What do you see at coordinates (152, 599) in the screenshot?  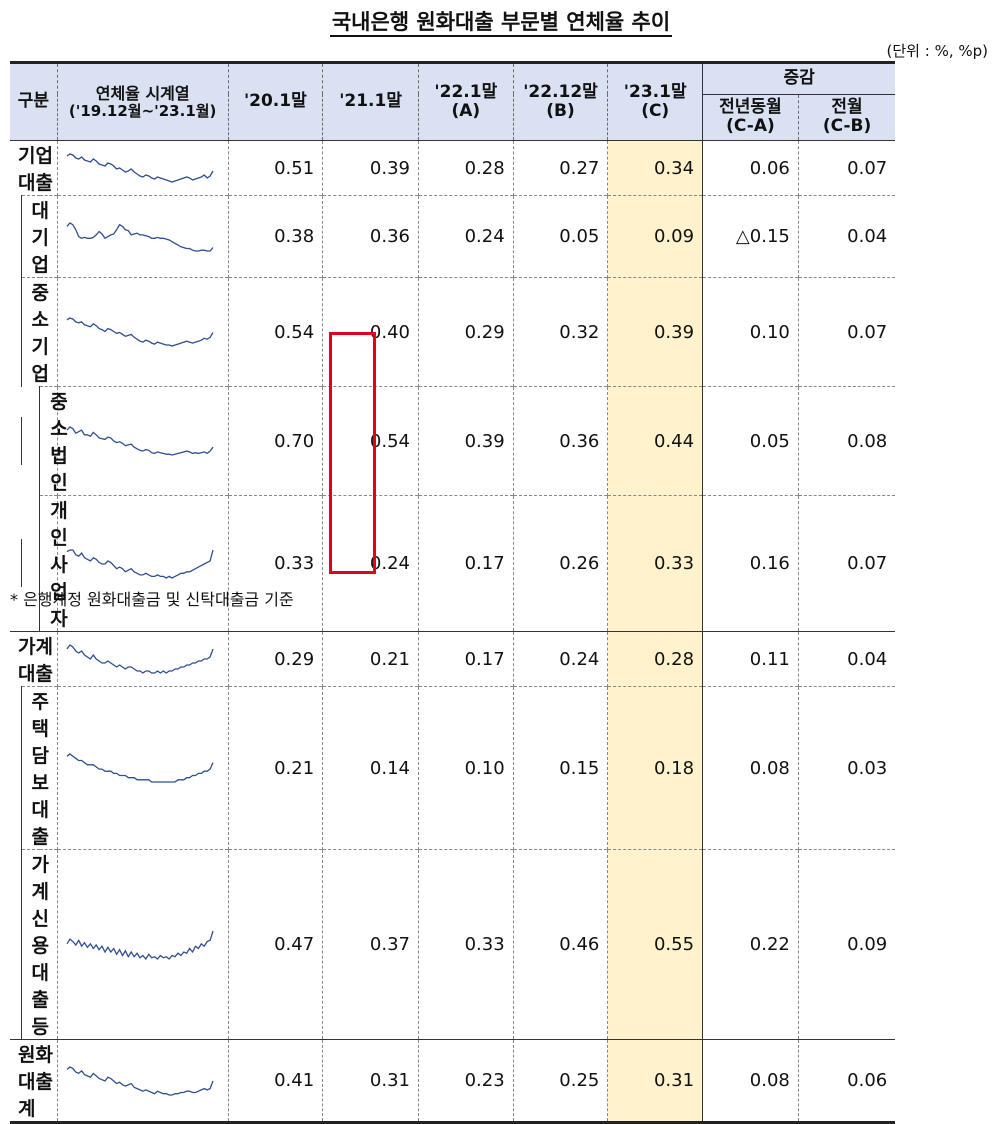 I see `footnote: * 은행계정 원화대출금 및 신탁대출금 기준` at bounding box center [152, 599].